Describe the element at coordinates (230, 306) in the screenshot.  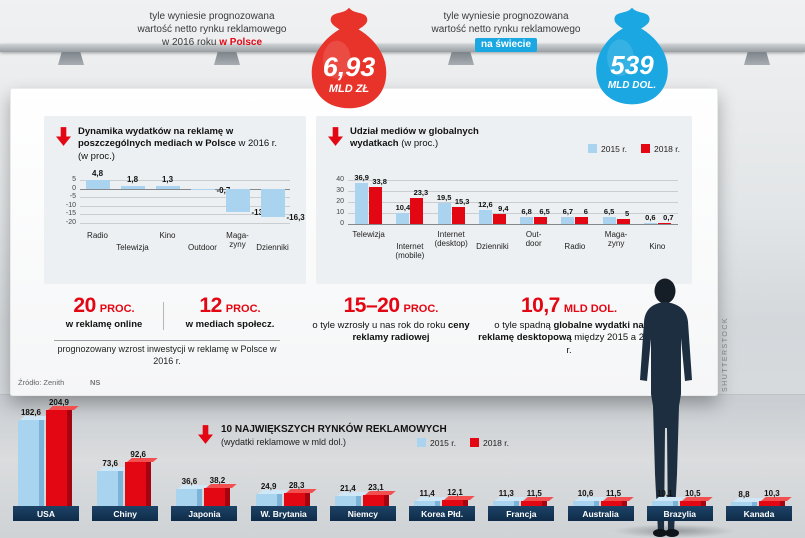
I see `stat-value: 12 PROC.` at that location.